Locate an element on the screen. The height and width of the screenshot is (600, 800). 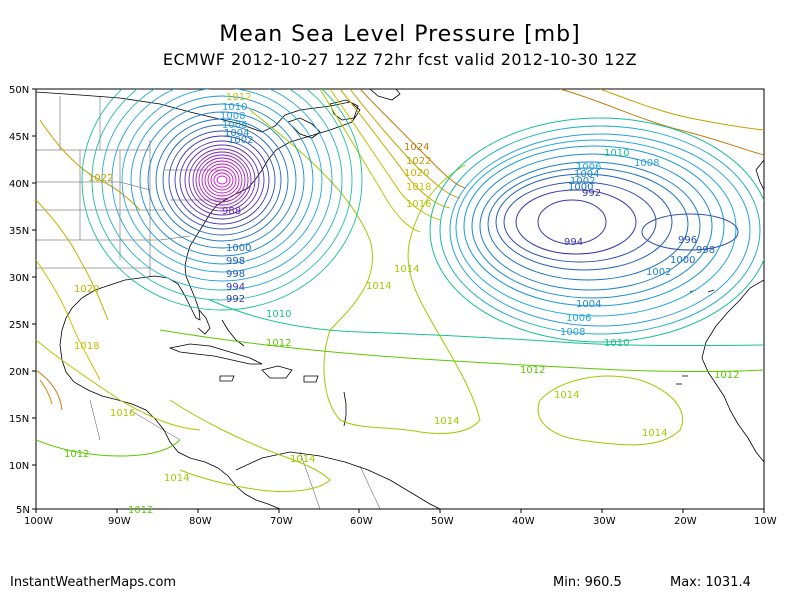
lat-labels: 50N 45N 40N 35N 30N 25N 20N 15N 10N 5N is located at coordinates (19, 300).